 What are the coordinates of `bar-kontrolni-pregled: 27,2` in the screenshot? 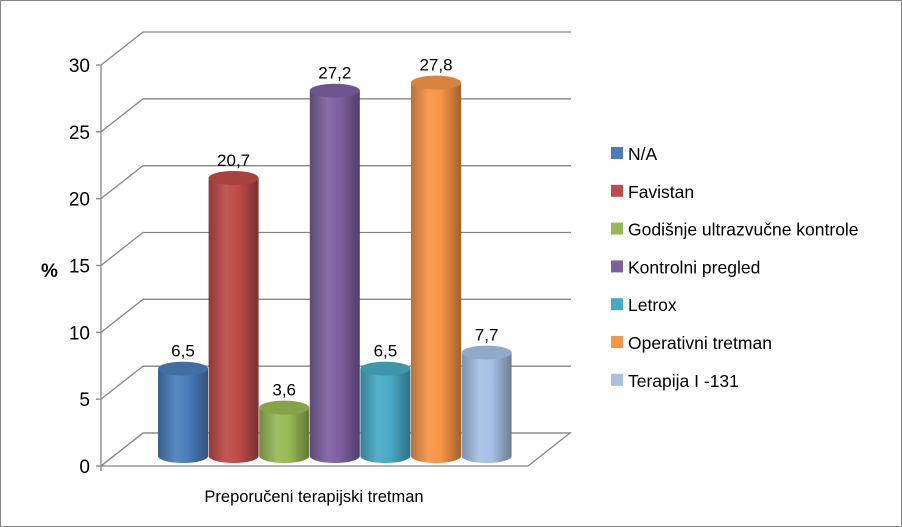 It's located at (334, 263).